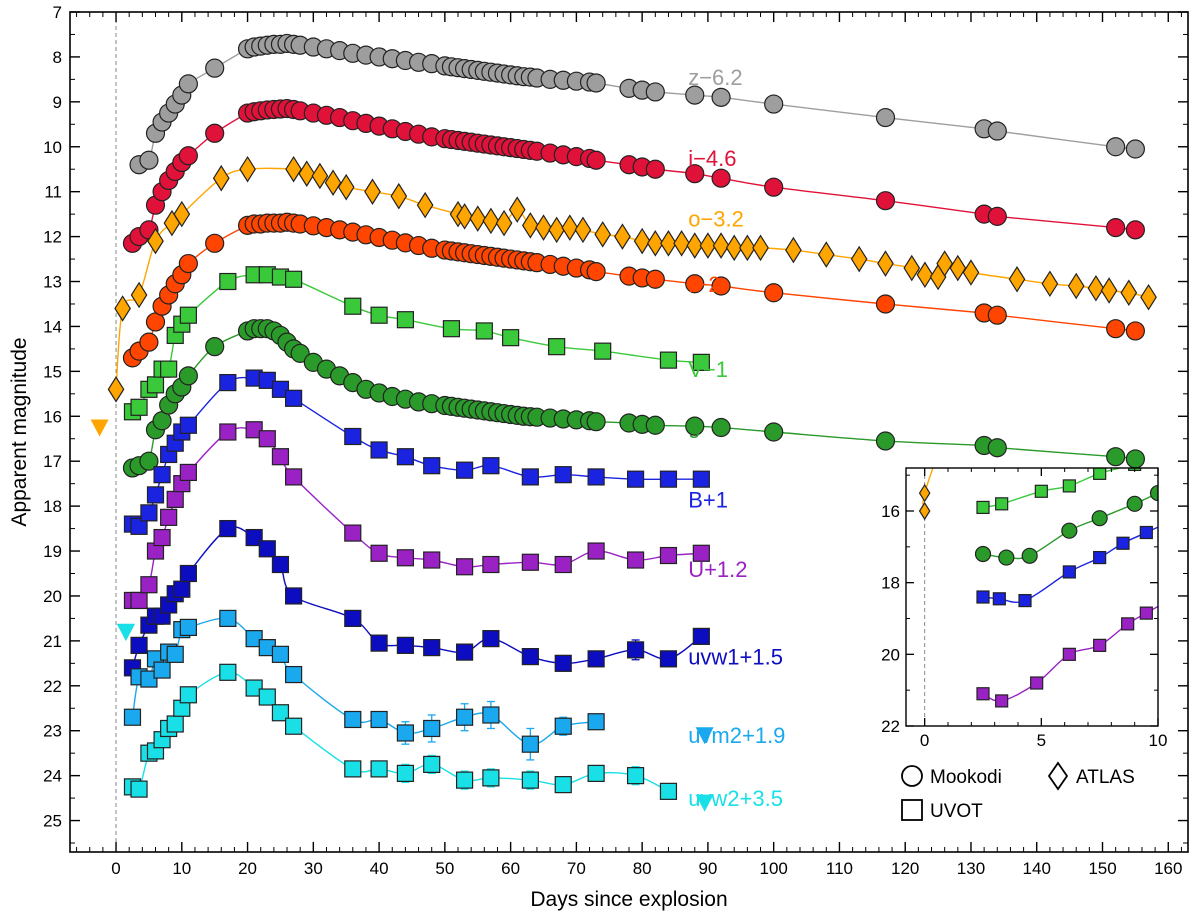 Image resolution: width=1200 pixels, height=915 pixels. Describe the element at coordinates (52, 461) in the screenshot. I see `y-tick-label: 17` at that location.